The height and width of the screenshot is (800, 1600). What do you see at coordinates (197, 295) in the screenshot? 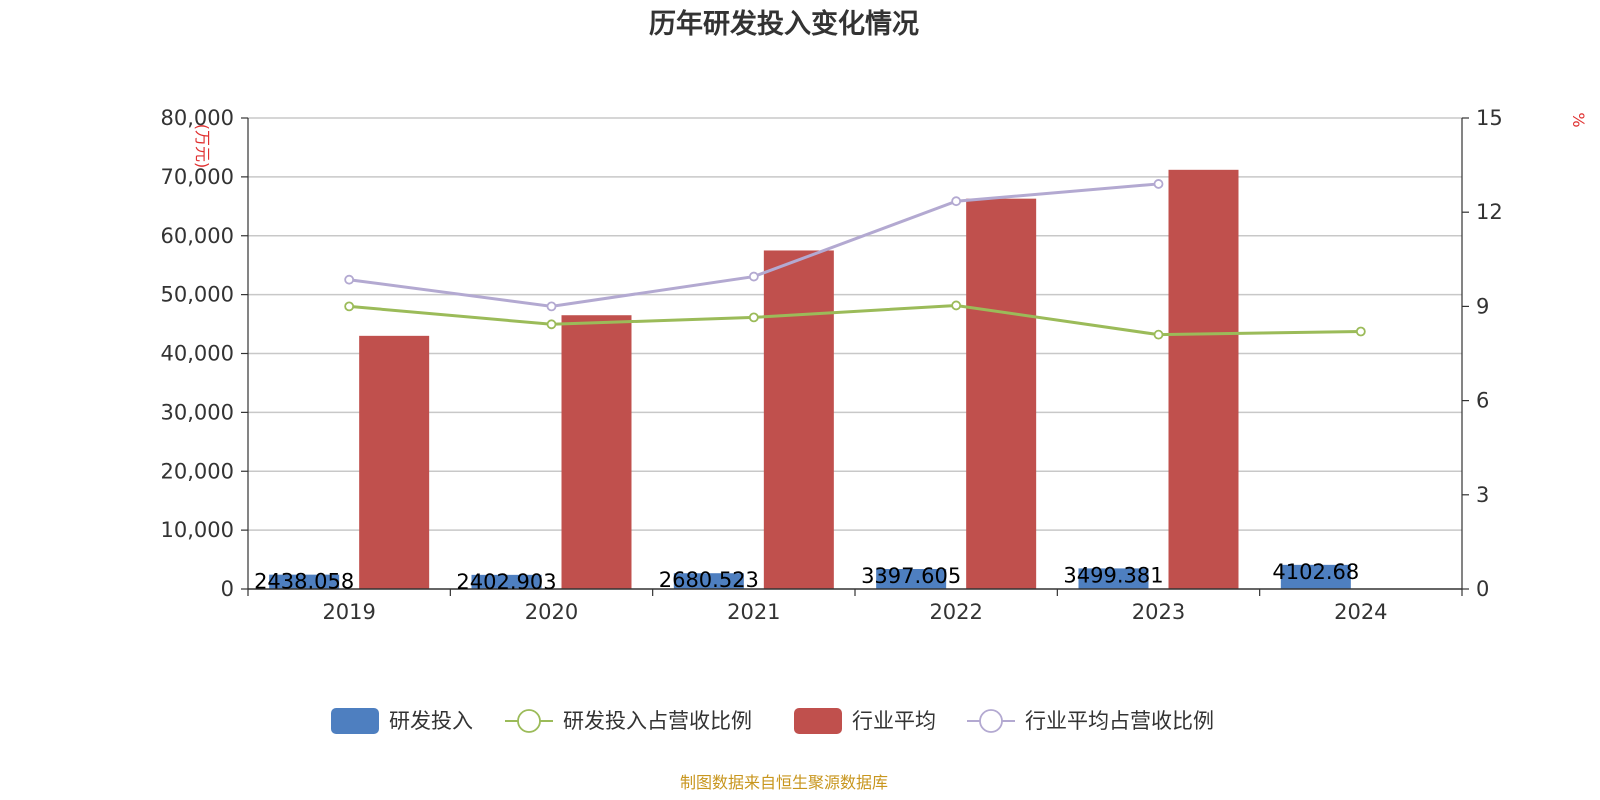
I see `left-axis-tick-label: 50,000` at bounding box center [197, 295].